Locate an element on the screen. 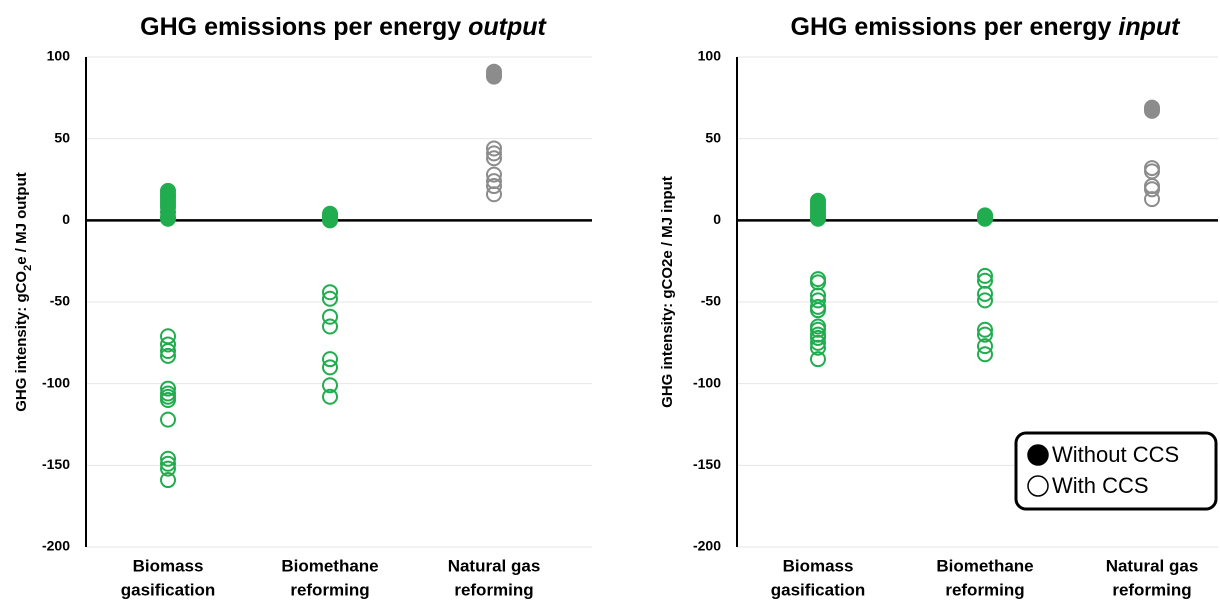  chart-title: GHG emissions per energy input is located at coordinates (986, 27).